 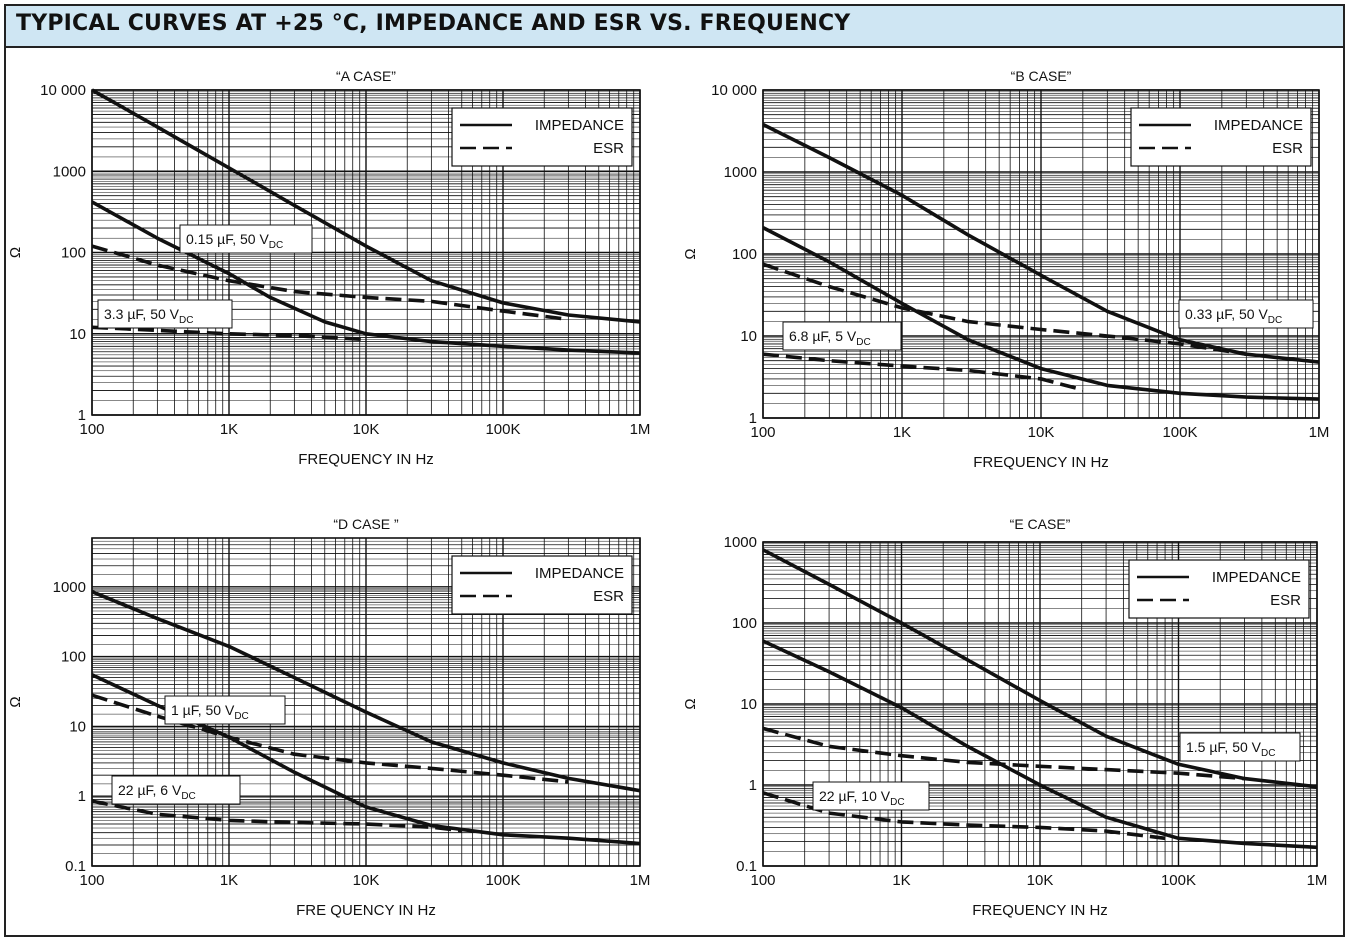 I want to click on annotation-label: 0.33 µF, 50 VDC, so click(x=1246, y=314).